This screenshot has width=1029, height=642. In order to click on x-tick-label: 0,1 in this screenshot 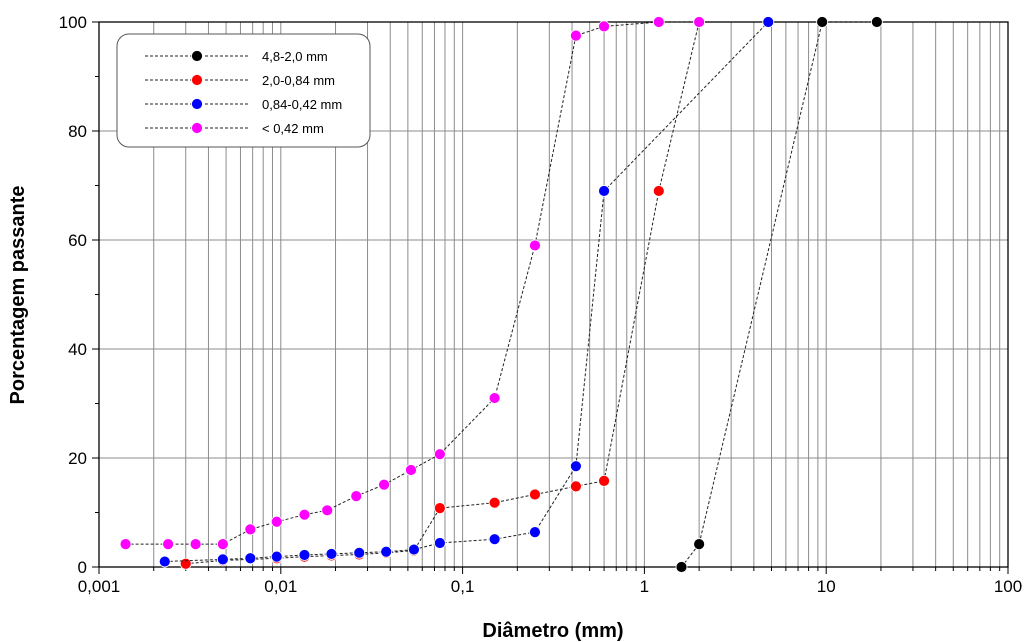, I will do `click(463, 586)`.